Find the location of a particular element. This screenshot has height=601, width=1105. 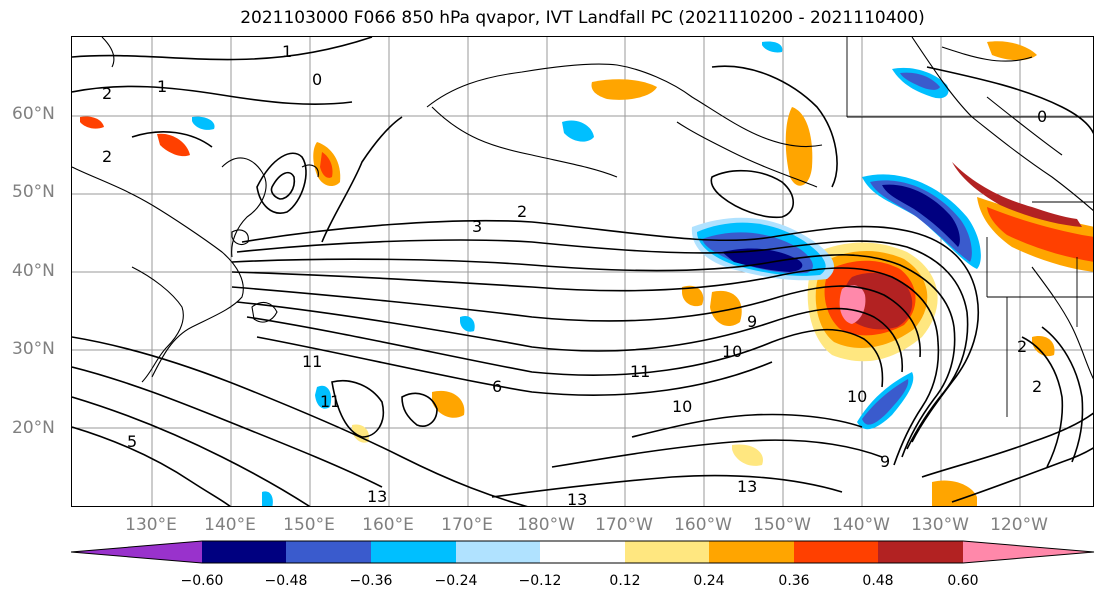

colorbar is located at coordinates (583, 552).